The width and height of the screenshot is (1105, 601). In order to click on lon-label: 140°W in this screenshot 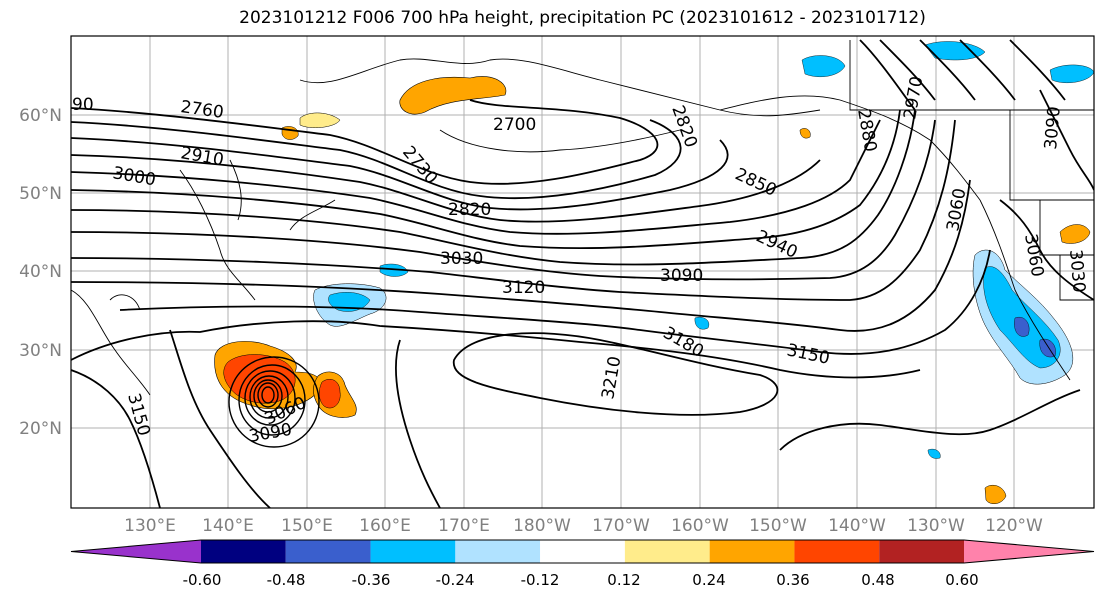, I will do `click(857, 526)`.